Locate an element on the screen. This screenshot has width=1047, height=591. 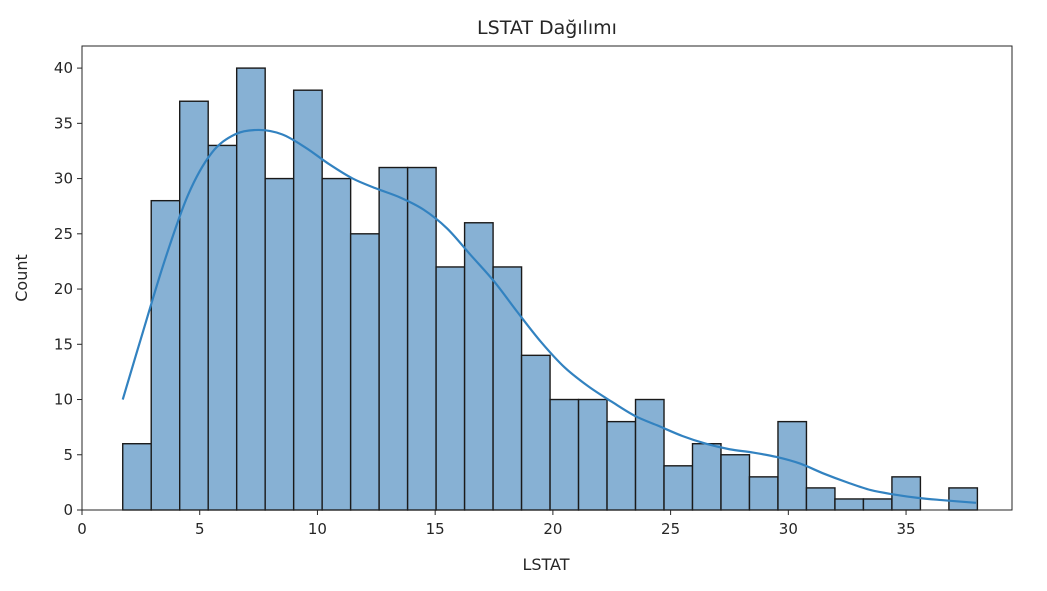
chart-title: LSTAT Dağılımı is located at coordinates (547, 28).